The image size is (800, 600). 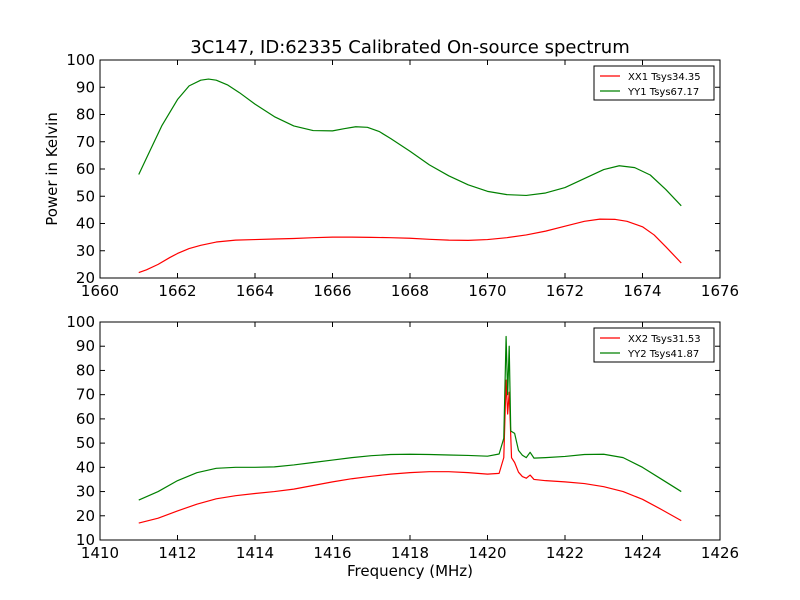 I want to click on x-tick-label: 1422, so click(x=565, y=553).